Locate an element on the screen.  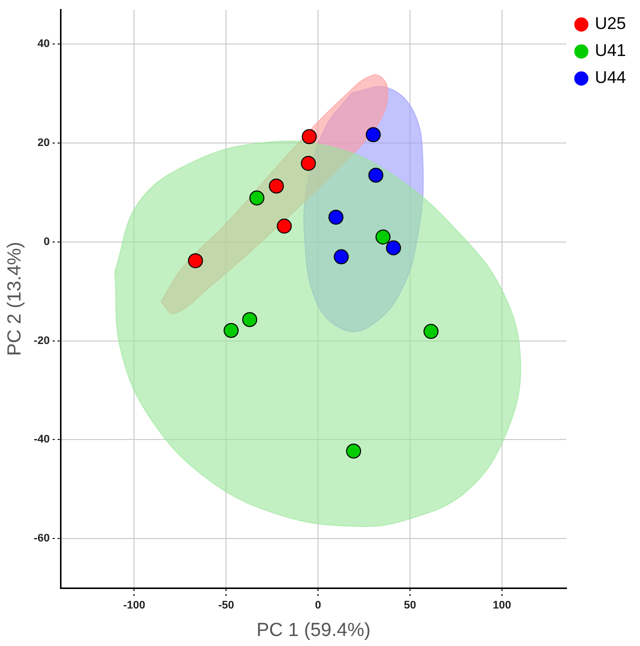
x-tick-label: 100 is located at coordinates (502, 606).